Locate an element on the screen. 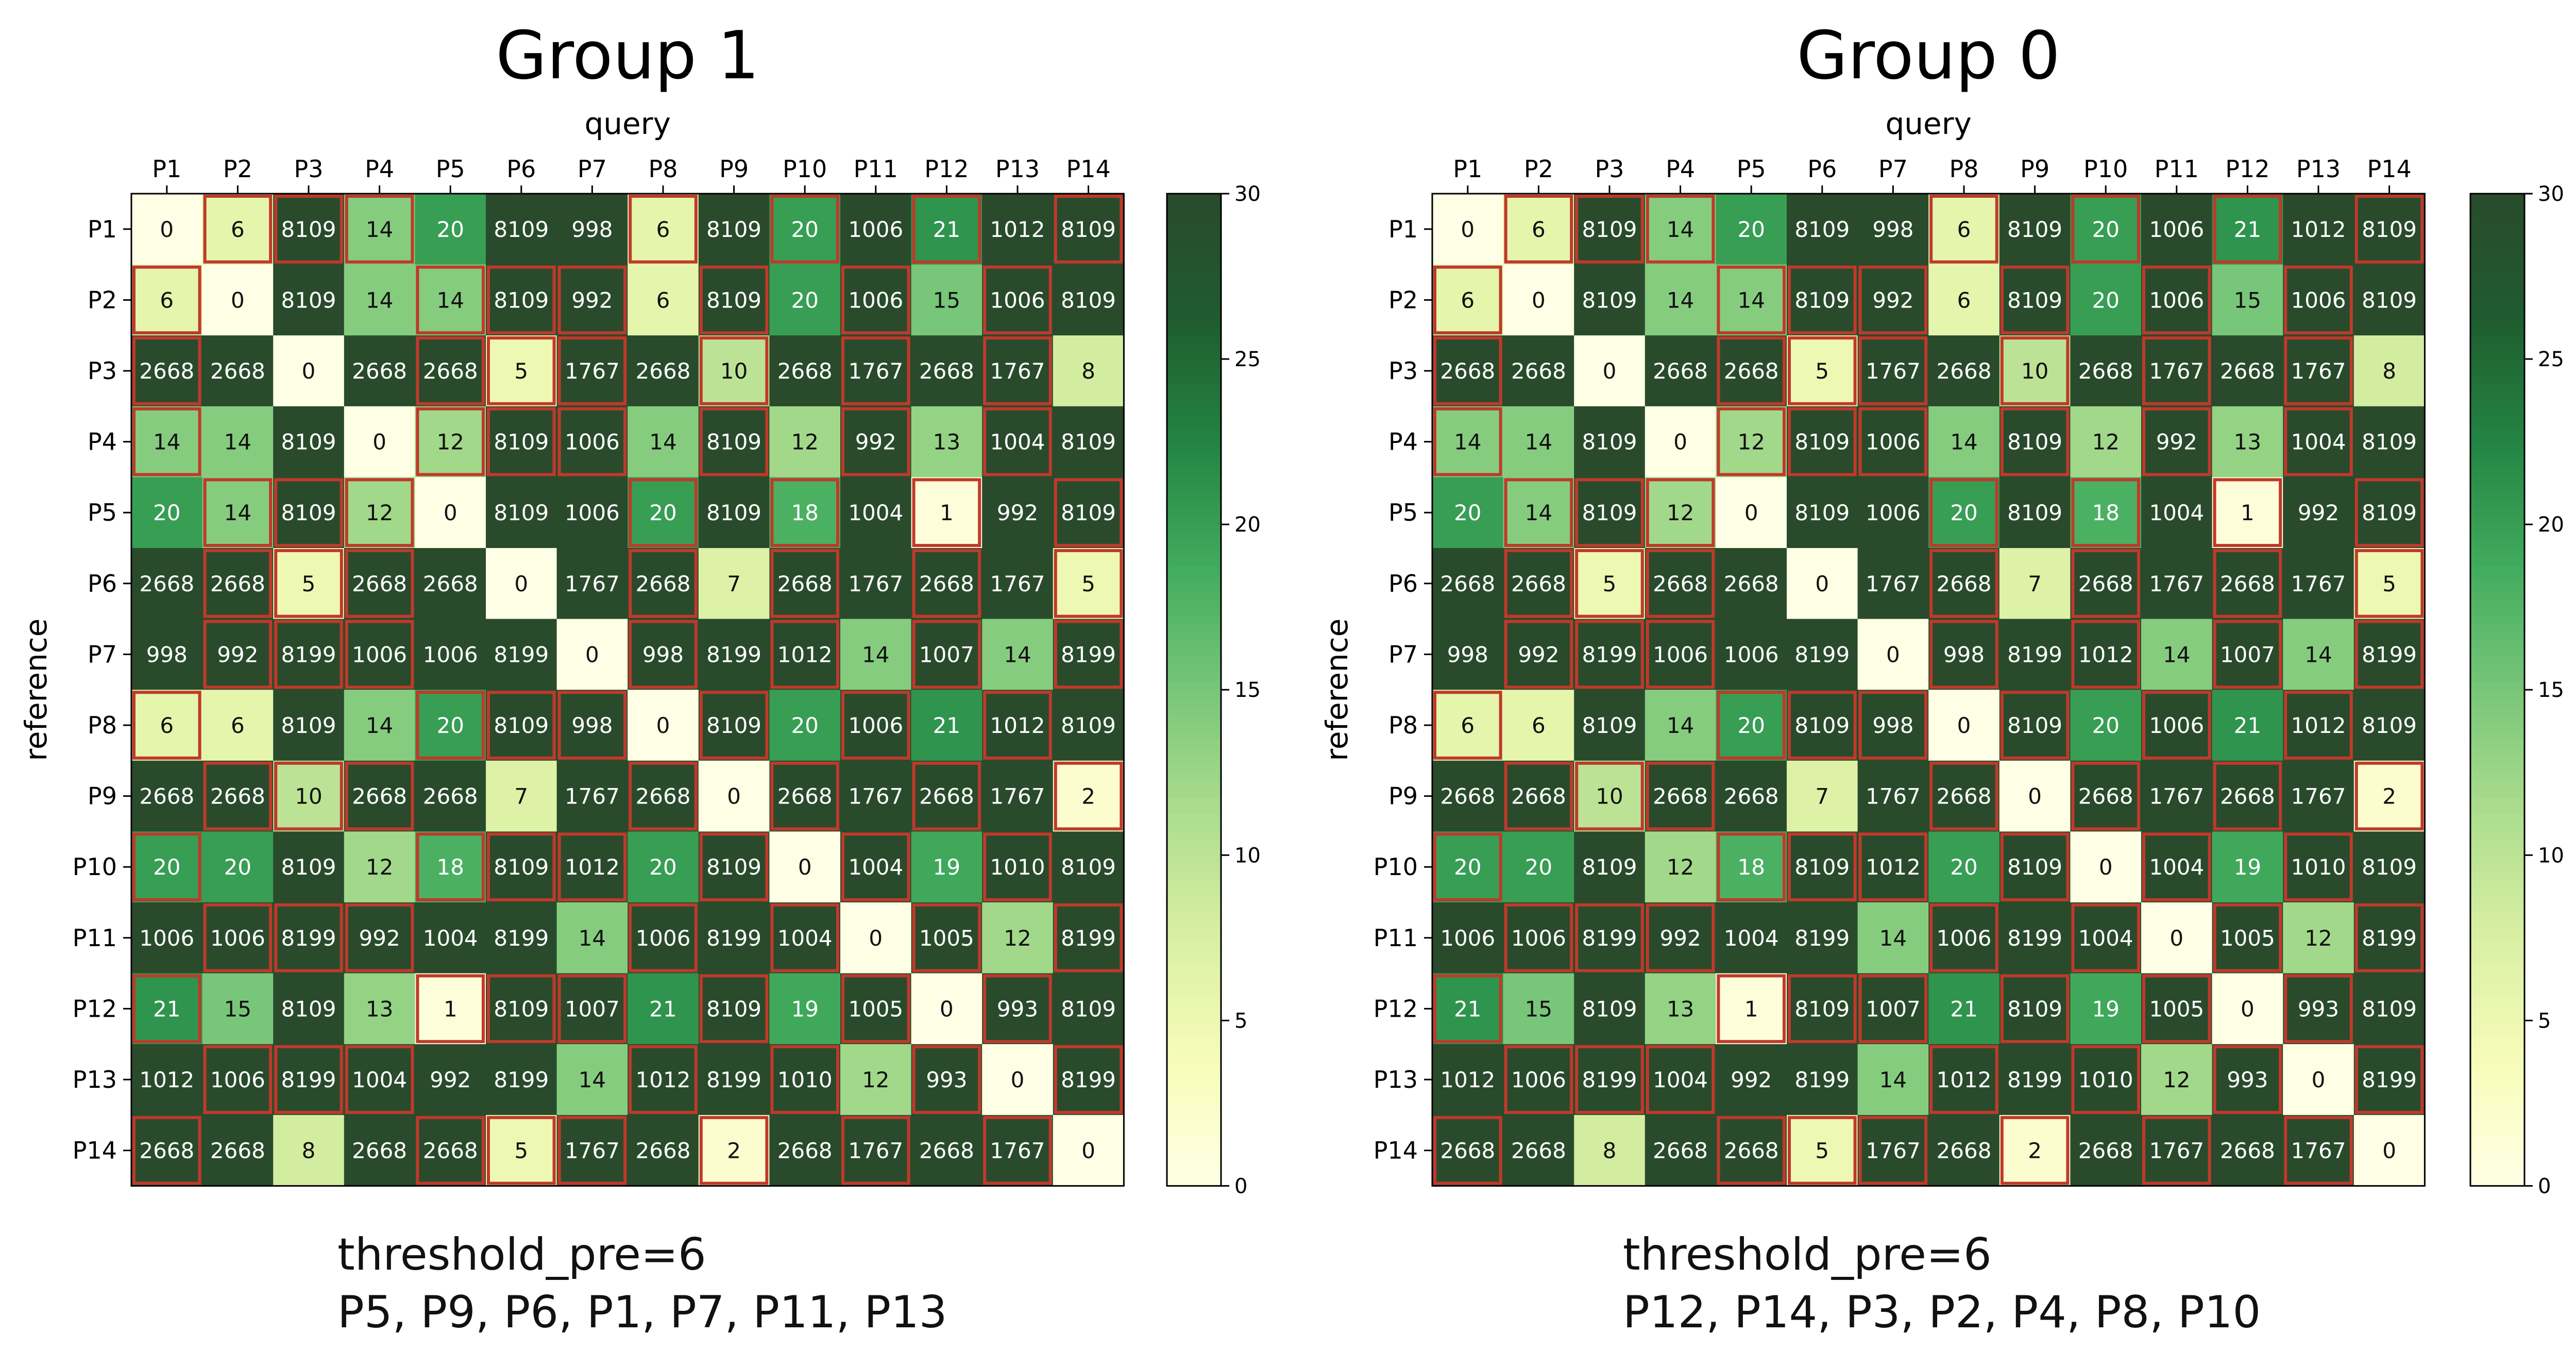  cell-value-label: 14 is located at coordinates (237, 442).